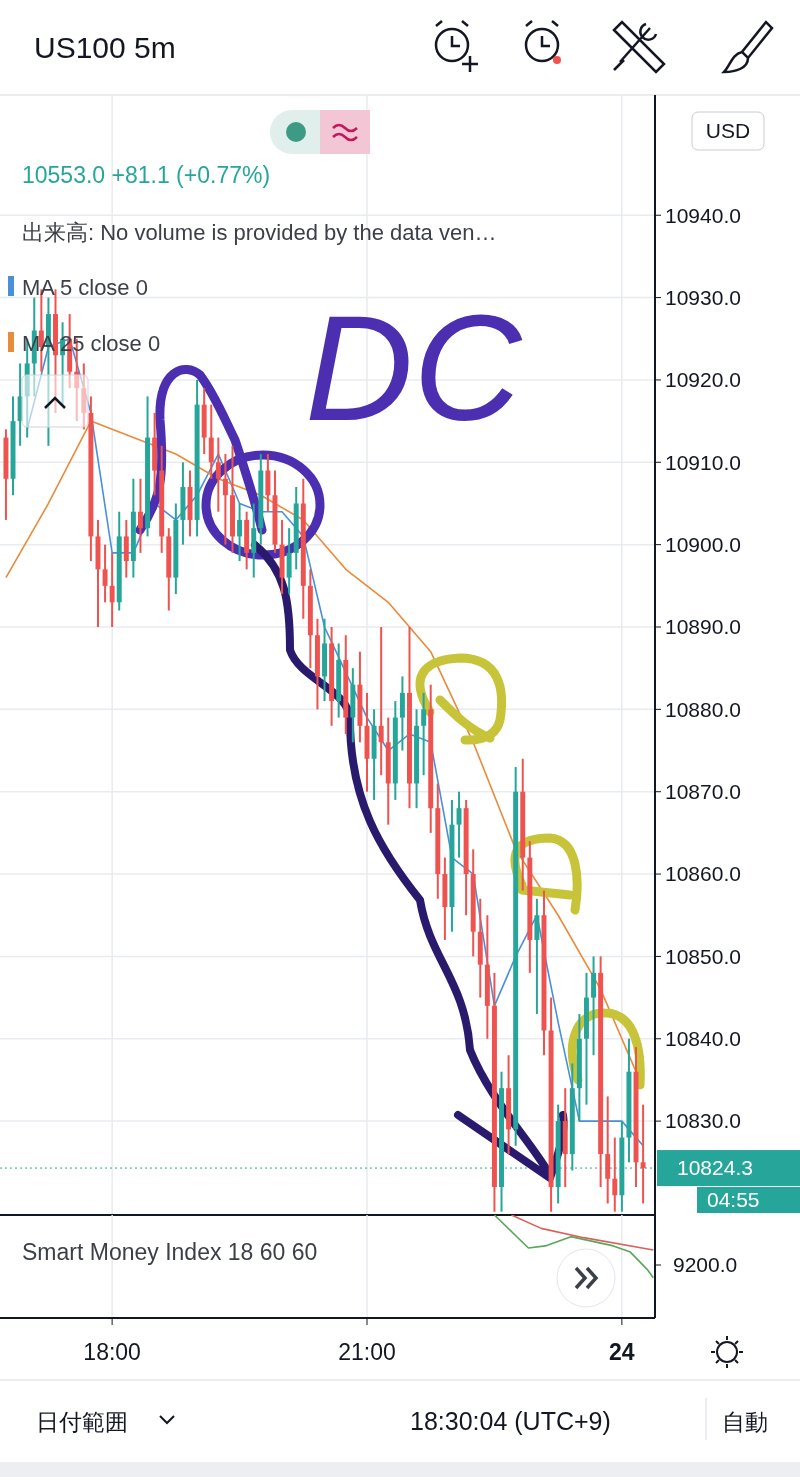 This screenshot has height=1477, width=800. Describe the element at coordinates (703, 544) in the screenshot. I see `y-tick-label: 10900.0` at that location.